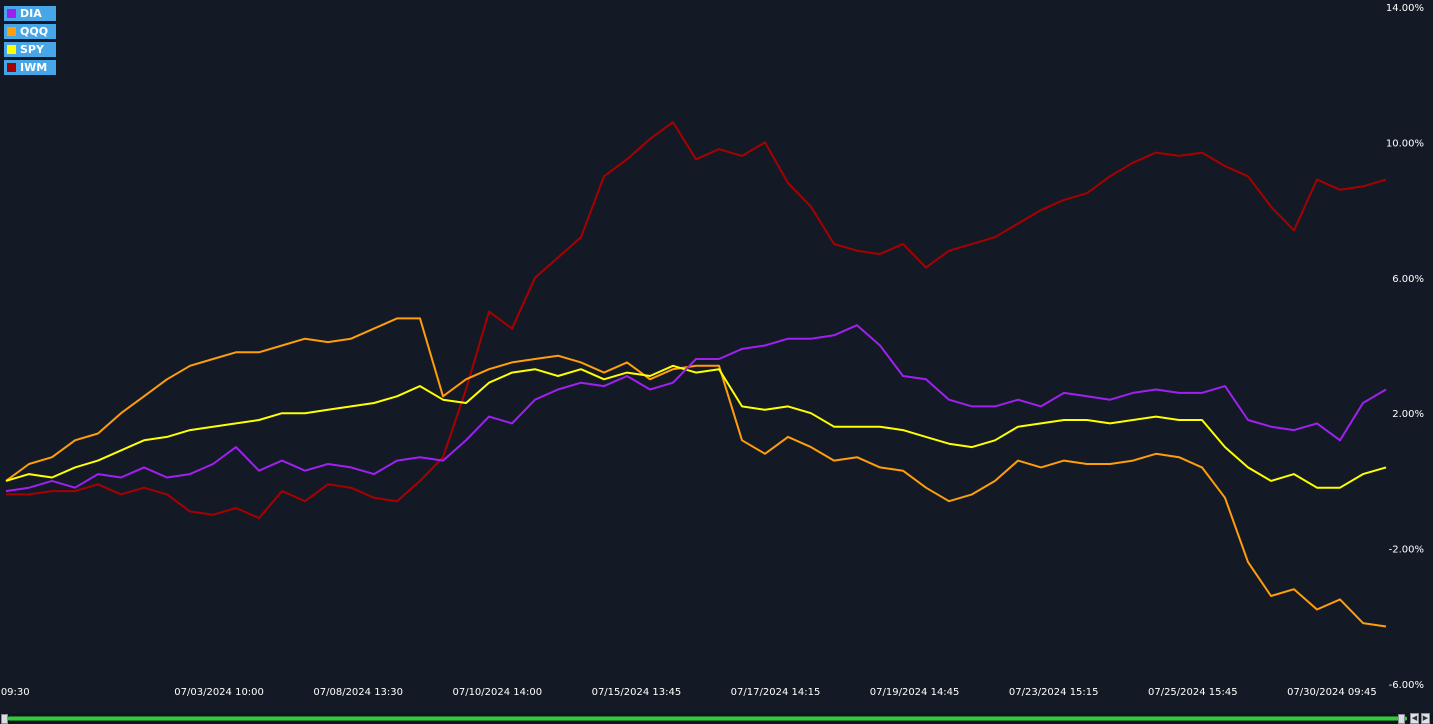 This screenshot has height=724, width=1433. I want to click on scroll-right-arrow-icon: ▶, so click(1425, 718).